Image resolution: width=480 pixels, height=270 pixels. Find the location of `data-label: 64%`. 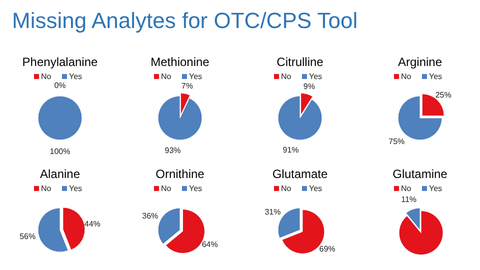

data-label: 64% is located at coordinates (210, 244).